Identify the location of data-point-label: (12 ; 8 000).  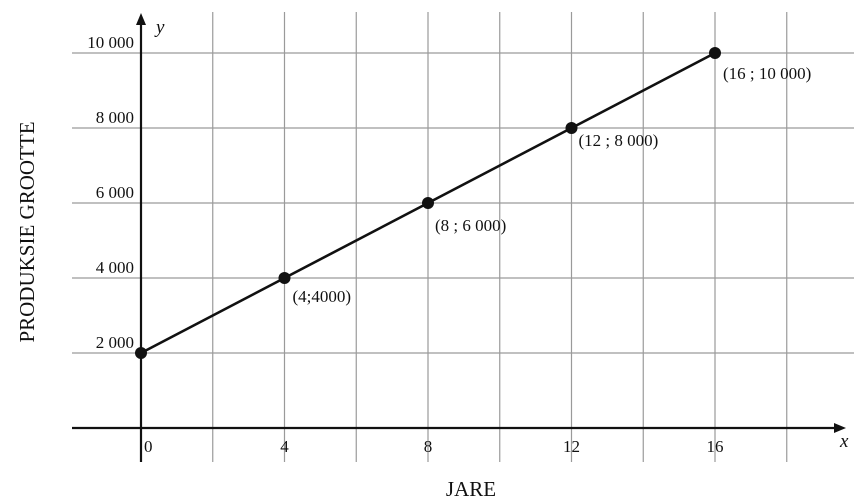
(619, 140).